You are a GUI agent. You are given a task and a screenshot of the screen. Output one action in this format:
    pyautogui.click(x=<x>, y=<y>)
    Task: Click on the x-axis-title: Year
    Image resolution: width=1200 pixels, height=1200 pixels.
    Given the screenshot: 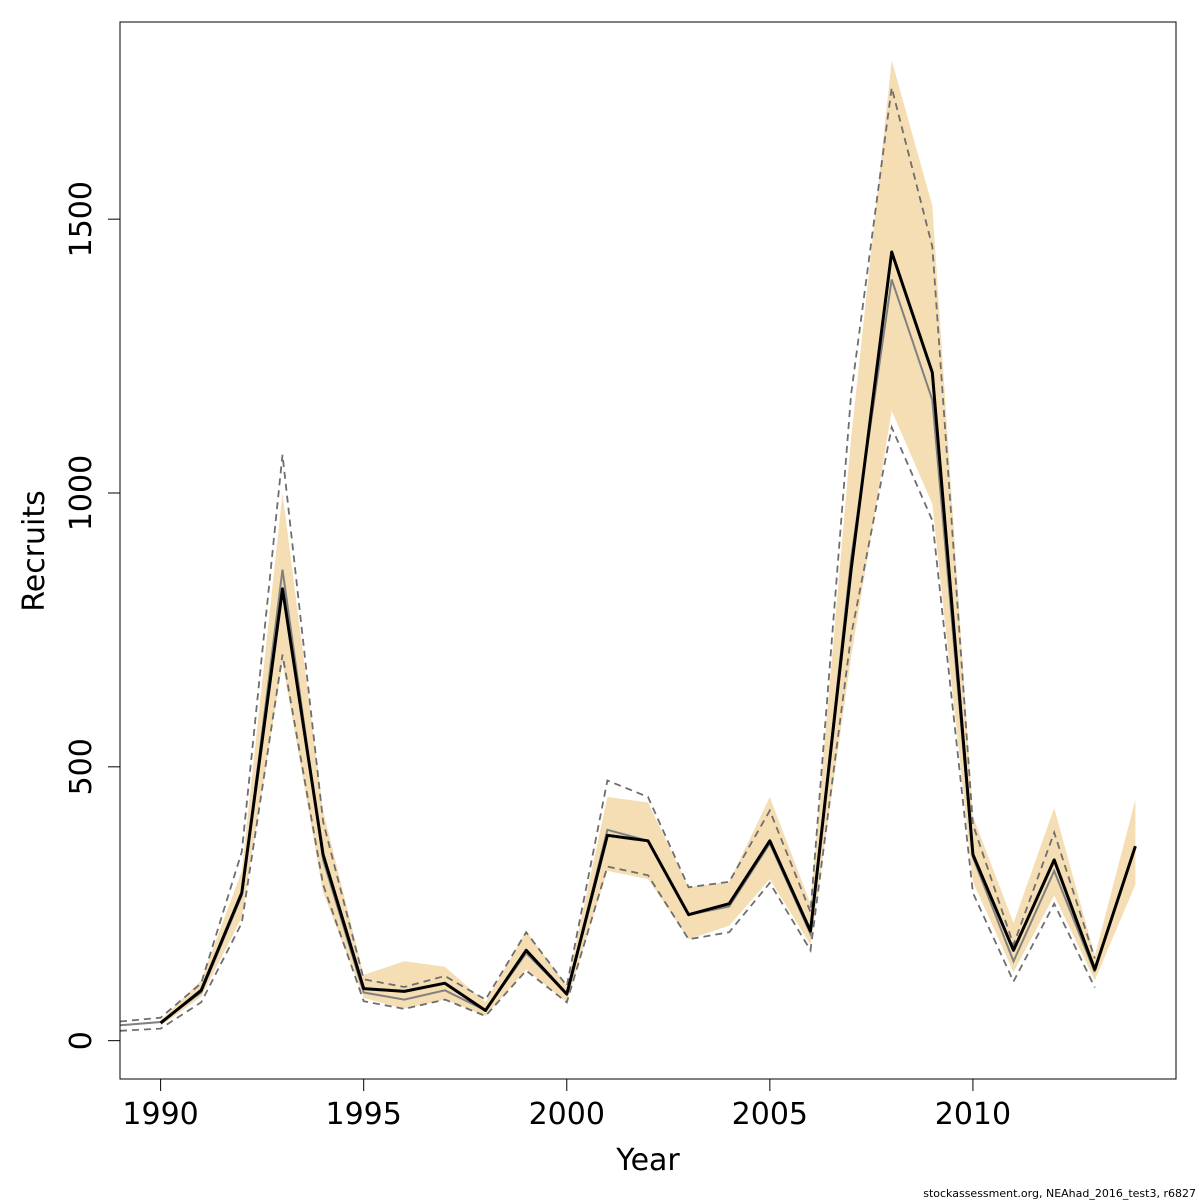 What is the action you would take?
    pyautogui.click(x=647, y=1160)
    